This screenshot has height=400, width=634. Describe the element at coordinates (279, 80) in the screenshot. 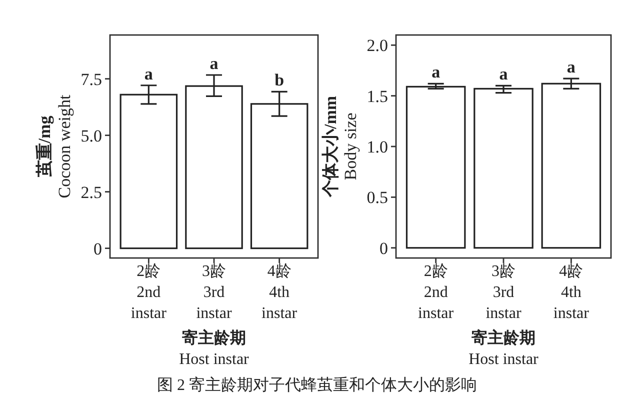

I see `annotation: b` at that location.